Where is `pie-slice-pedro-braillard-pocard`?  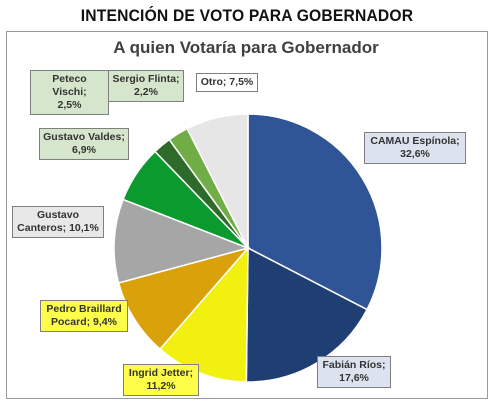
pie-slice-pedro-braillard-pocard is located at coordinates (184, 298).